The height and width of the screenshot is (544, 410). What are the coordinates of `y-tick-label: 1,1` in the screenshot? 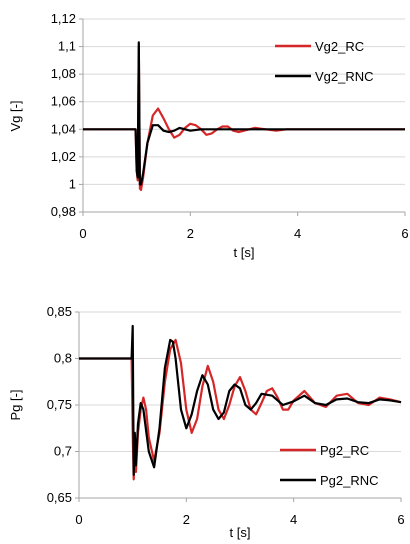 It's located at (67, 46).